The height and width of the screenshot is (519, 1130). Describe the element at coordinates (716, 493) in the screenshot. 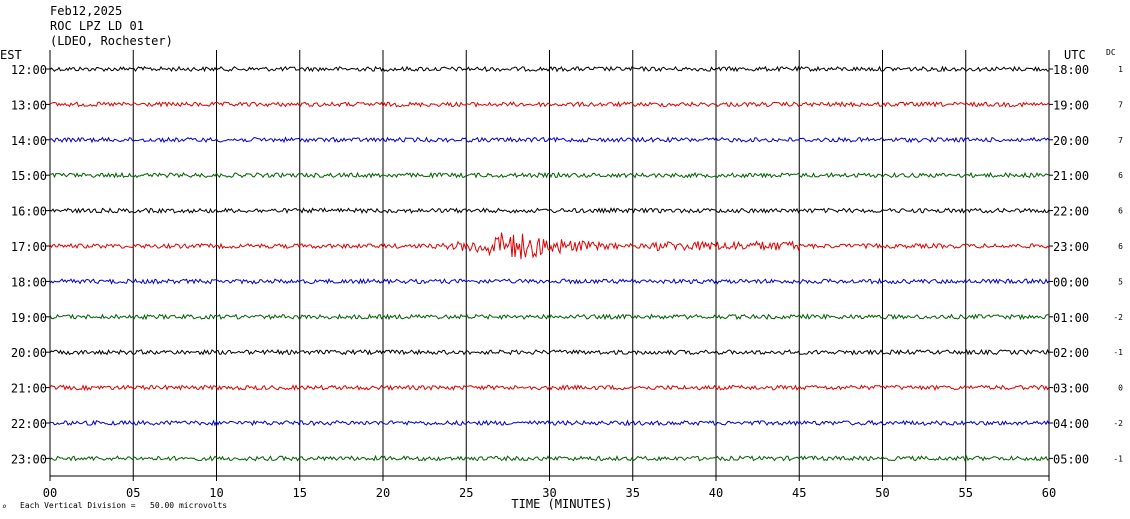

I see `x-tick-label: 40` at that location.